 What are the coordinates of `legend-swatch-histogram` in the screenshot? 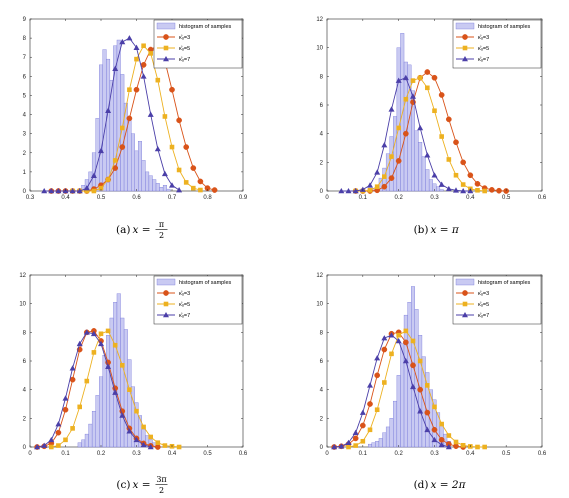 It's located at (166, 26).